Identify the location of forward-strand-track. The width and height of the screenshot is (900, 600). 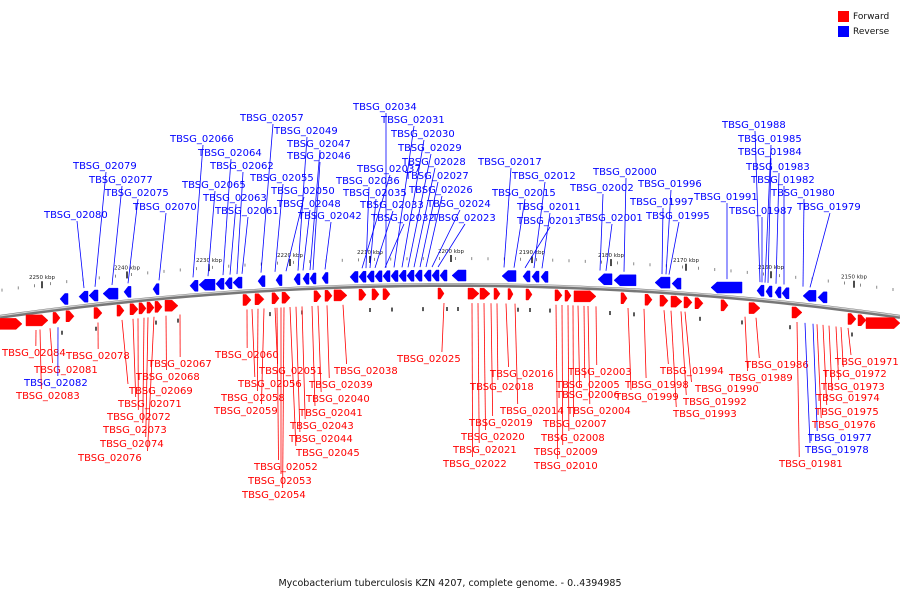
(450, 308).